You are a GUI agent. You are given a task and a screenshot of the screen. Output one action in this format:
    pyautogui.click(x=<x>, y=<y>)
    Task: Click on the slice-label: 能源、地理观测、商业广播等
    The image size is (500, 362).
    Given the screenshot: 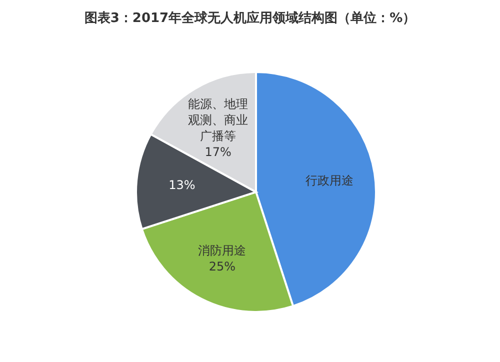 What is the action you would take?
    pyautogui.click(x=218, y=119)
    